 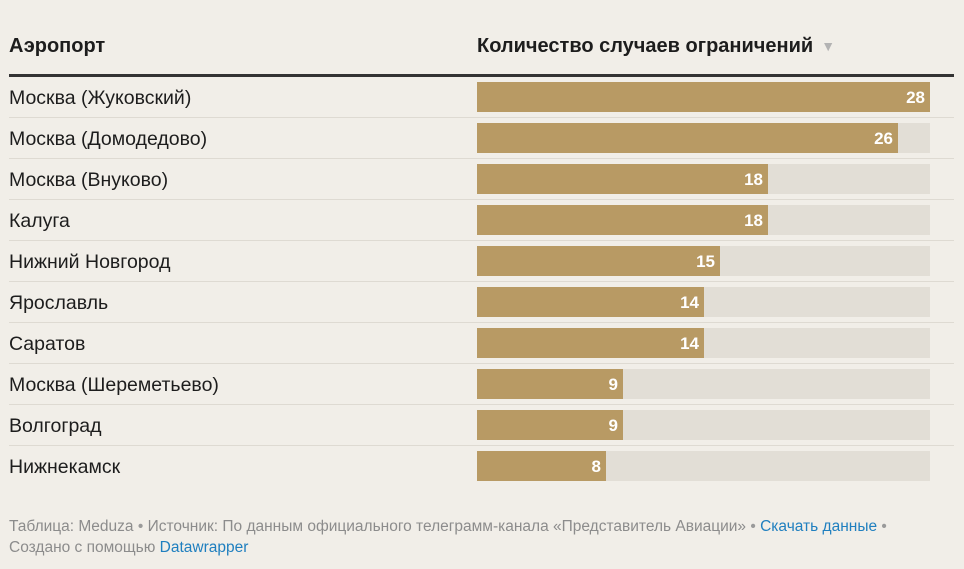 I want to click on bar-track: 28, so click(x=703, y=97).